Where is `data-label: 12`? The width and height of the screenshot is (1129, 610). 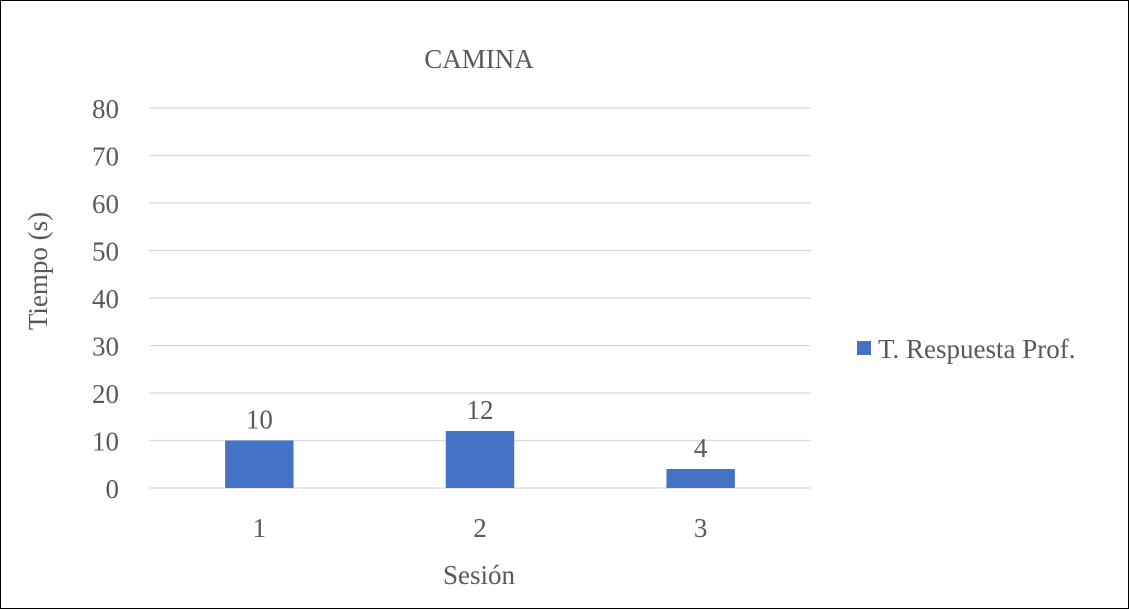 data-label: 12 is located at coordinates (480, 410).